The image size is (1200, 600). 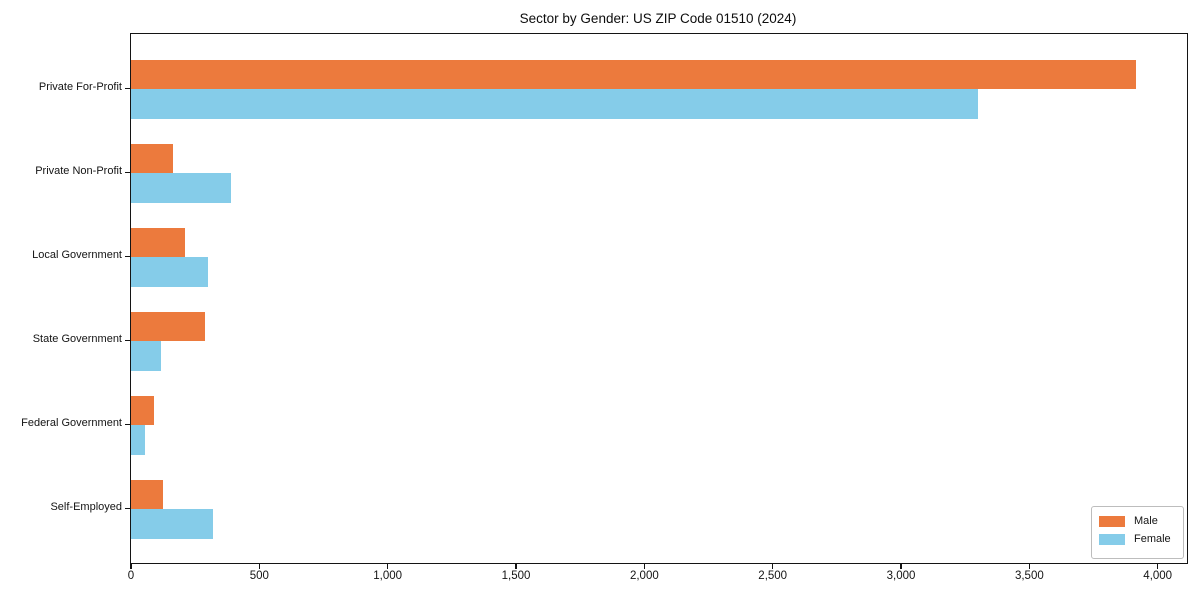 What do you see at coordinates (131, 576) in the screenshot?
I see `x-tick-label: 0` at bounding box center [131, 576].